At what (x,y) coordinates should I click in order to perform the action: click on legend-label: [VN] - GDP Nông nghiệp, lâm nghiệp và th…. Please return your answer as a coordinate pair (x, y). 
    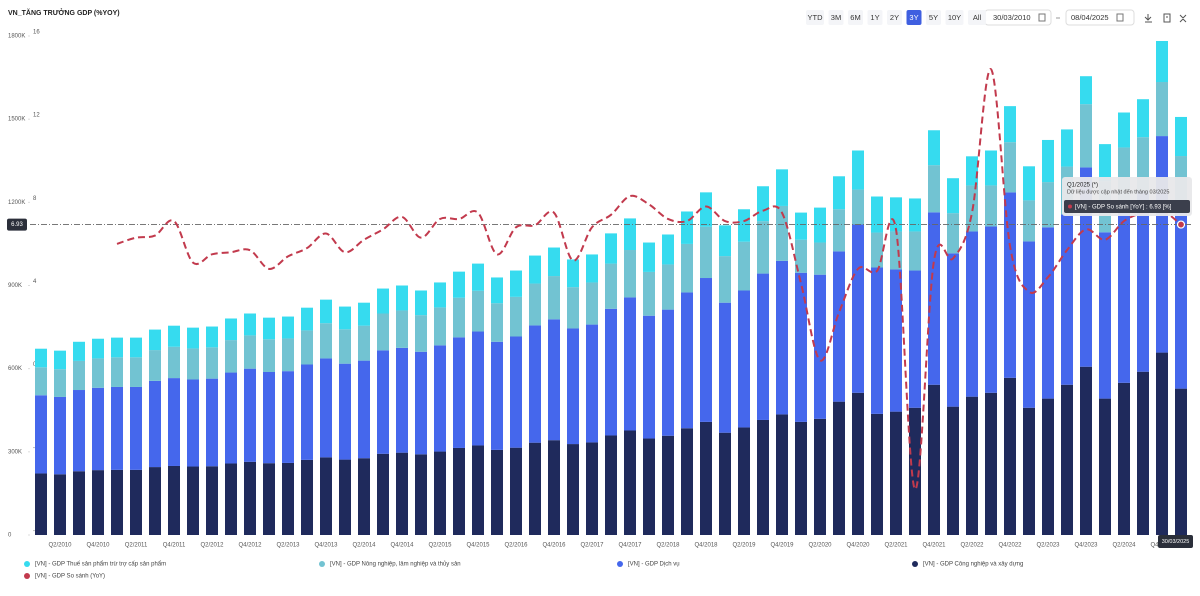
    Looking at the image, I should click on (395, 564).